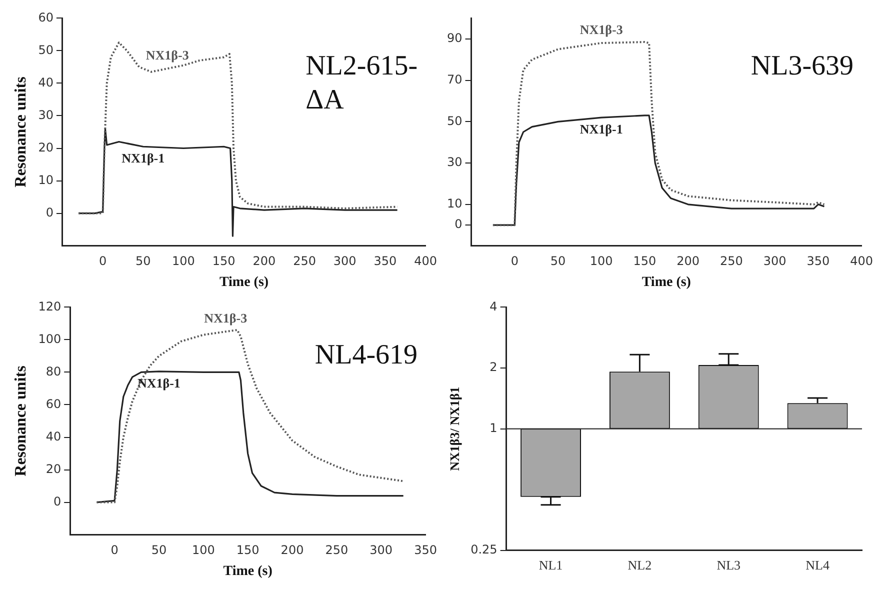  What do you see at coordinates (362, 83) in the screenshot?
I see `text: NL2-615-ΔA` at bounding box center [362, 83].